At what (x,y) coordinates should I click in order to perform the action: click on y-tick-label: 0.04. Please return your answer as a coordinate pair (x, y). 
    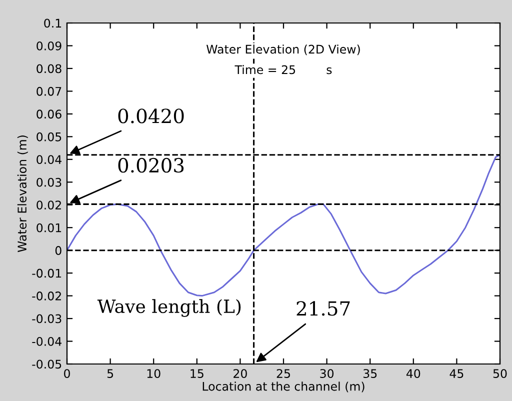
    Looking at the image, I should click on (49, 159).